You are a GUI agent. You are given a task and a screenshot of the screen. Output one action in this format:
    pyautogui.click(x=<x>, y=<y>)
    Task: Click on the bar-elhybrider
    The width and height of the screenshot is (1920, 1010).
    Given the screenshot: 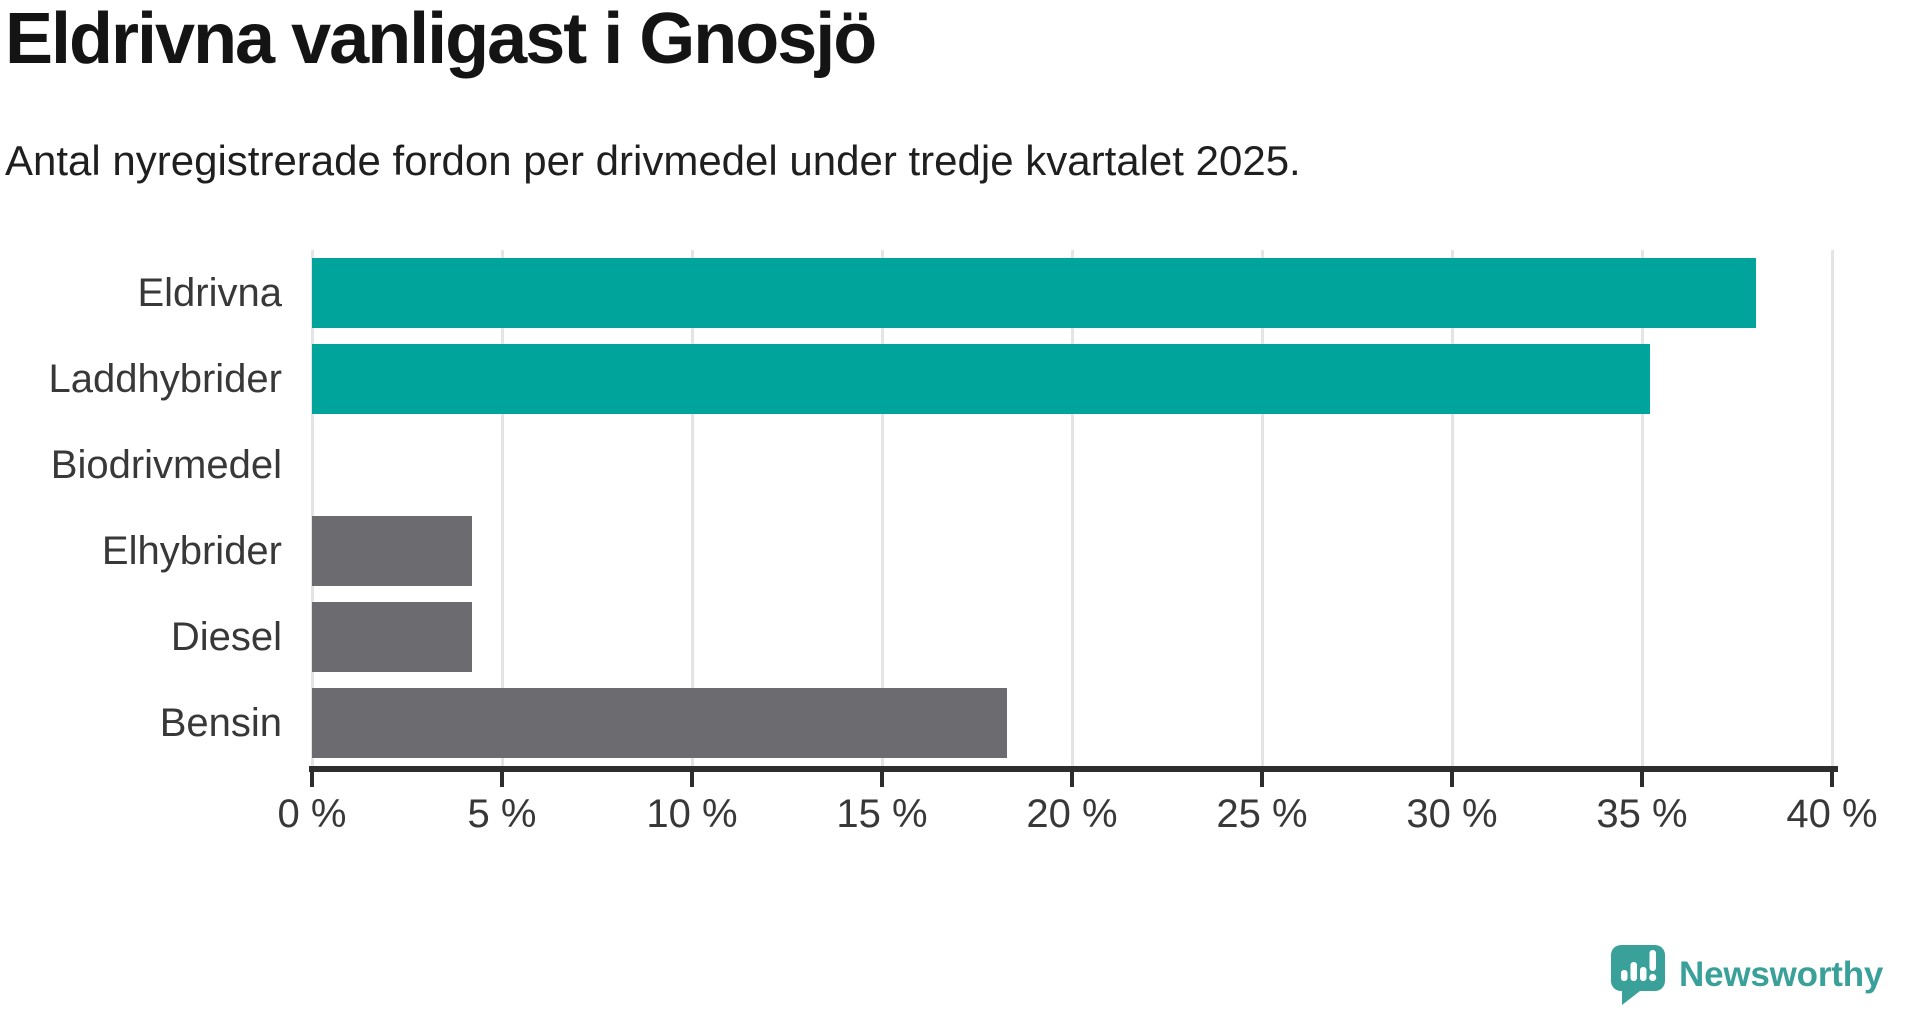 What is the action you would take?
    pyautogui.click(x=392, y=551)
    